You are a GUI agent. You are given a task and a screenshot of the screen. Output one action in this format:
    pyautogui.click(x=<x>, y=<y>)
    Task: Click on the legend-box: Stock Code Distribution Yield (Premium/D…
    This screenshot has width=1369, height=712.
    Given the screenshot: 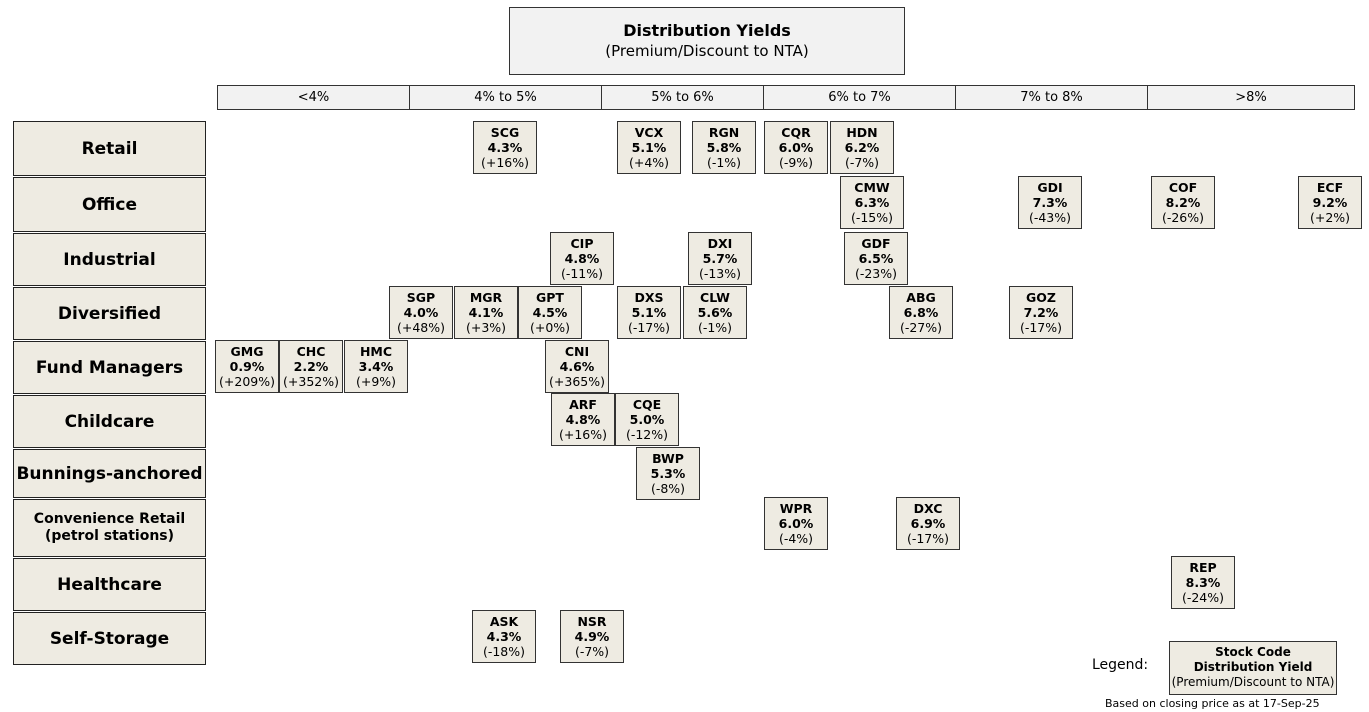 What is the action you would take?
    pyautogui.click(x=1253, y=668)
    